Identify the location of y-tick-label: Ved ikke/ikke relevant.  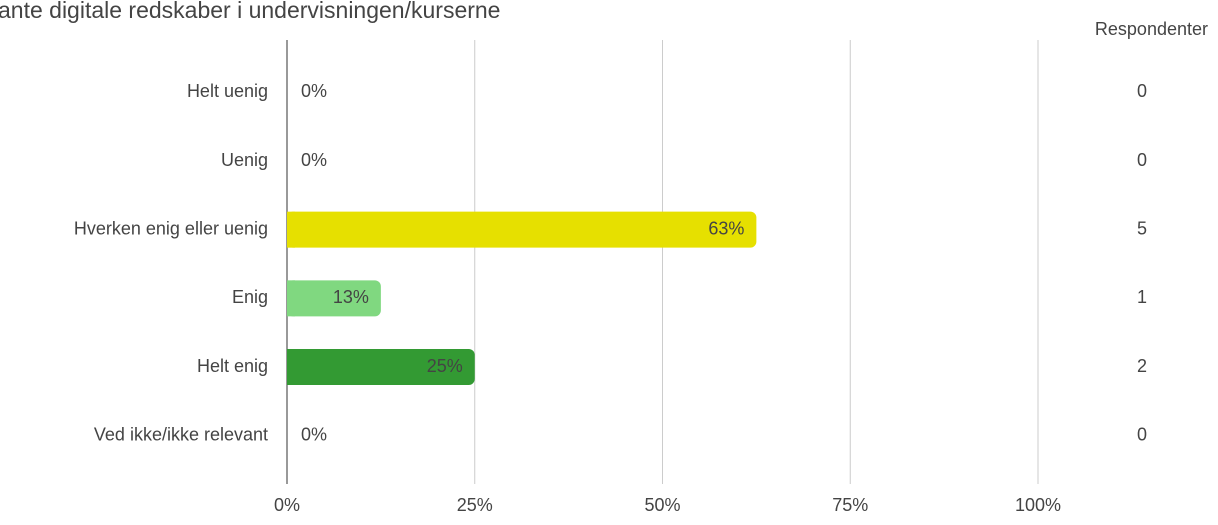
(181, 434).